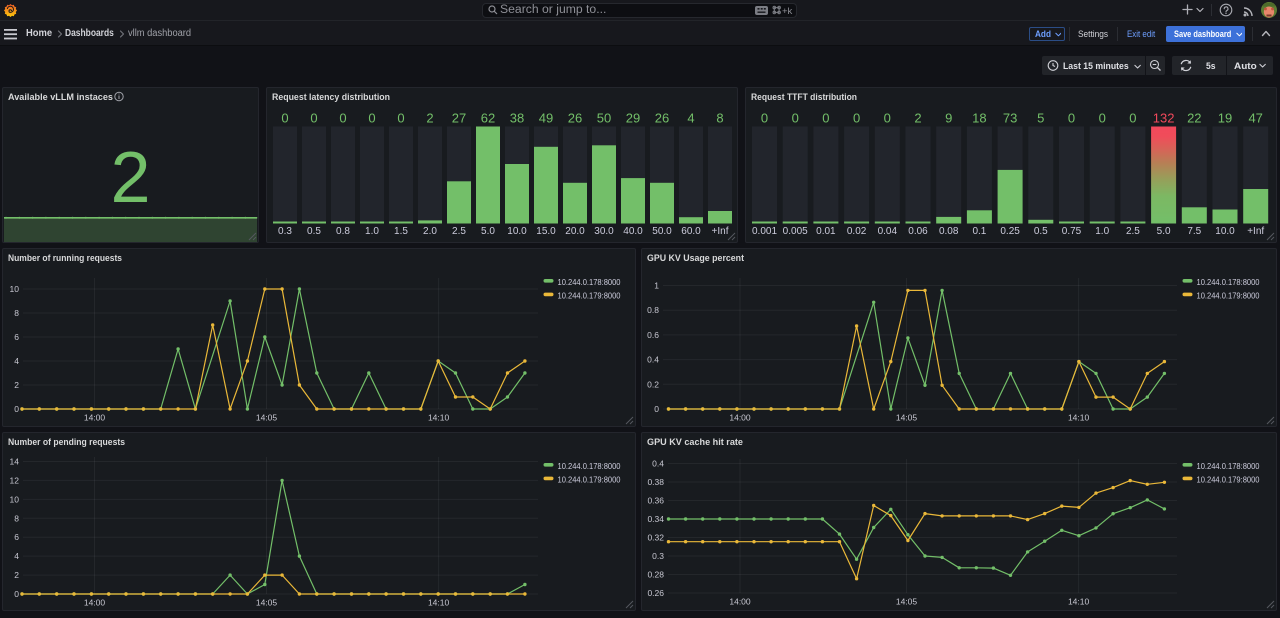 This screenshot has width=1280, height=618. I want to click on svg-text: 12, so click(15, 480).